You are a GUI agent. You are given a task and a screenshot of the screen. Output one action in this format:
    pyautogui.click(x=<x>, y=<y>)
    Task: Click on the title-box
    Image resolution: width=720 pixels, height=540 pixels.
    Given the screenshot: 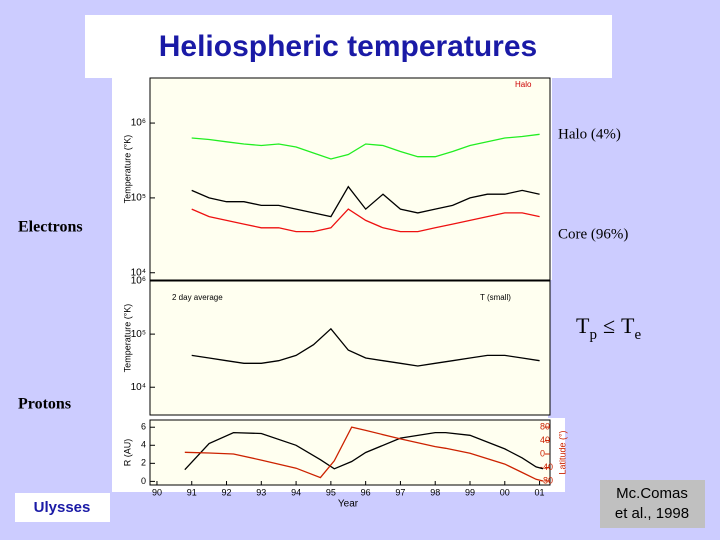 What is the action you would take?
    pyautogui.click(x=348, y=46)
    